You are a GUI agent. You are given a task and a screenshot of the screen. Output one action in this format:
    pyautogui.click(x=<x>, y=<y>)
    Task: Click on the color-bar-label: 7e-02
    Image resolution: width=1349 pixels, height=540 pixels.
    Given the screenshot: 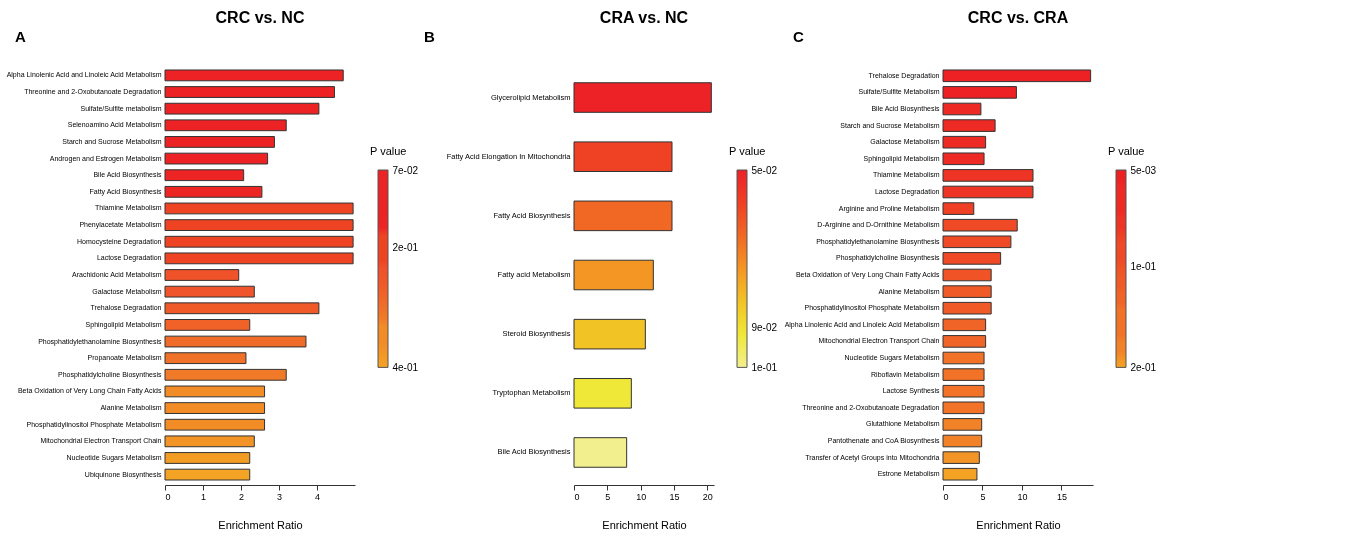 What is the action you would take?
    pyautogui.click(x=405, y=170)
    